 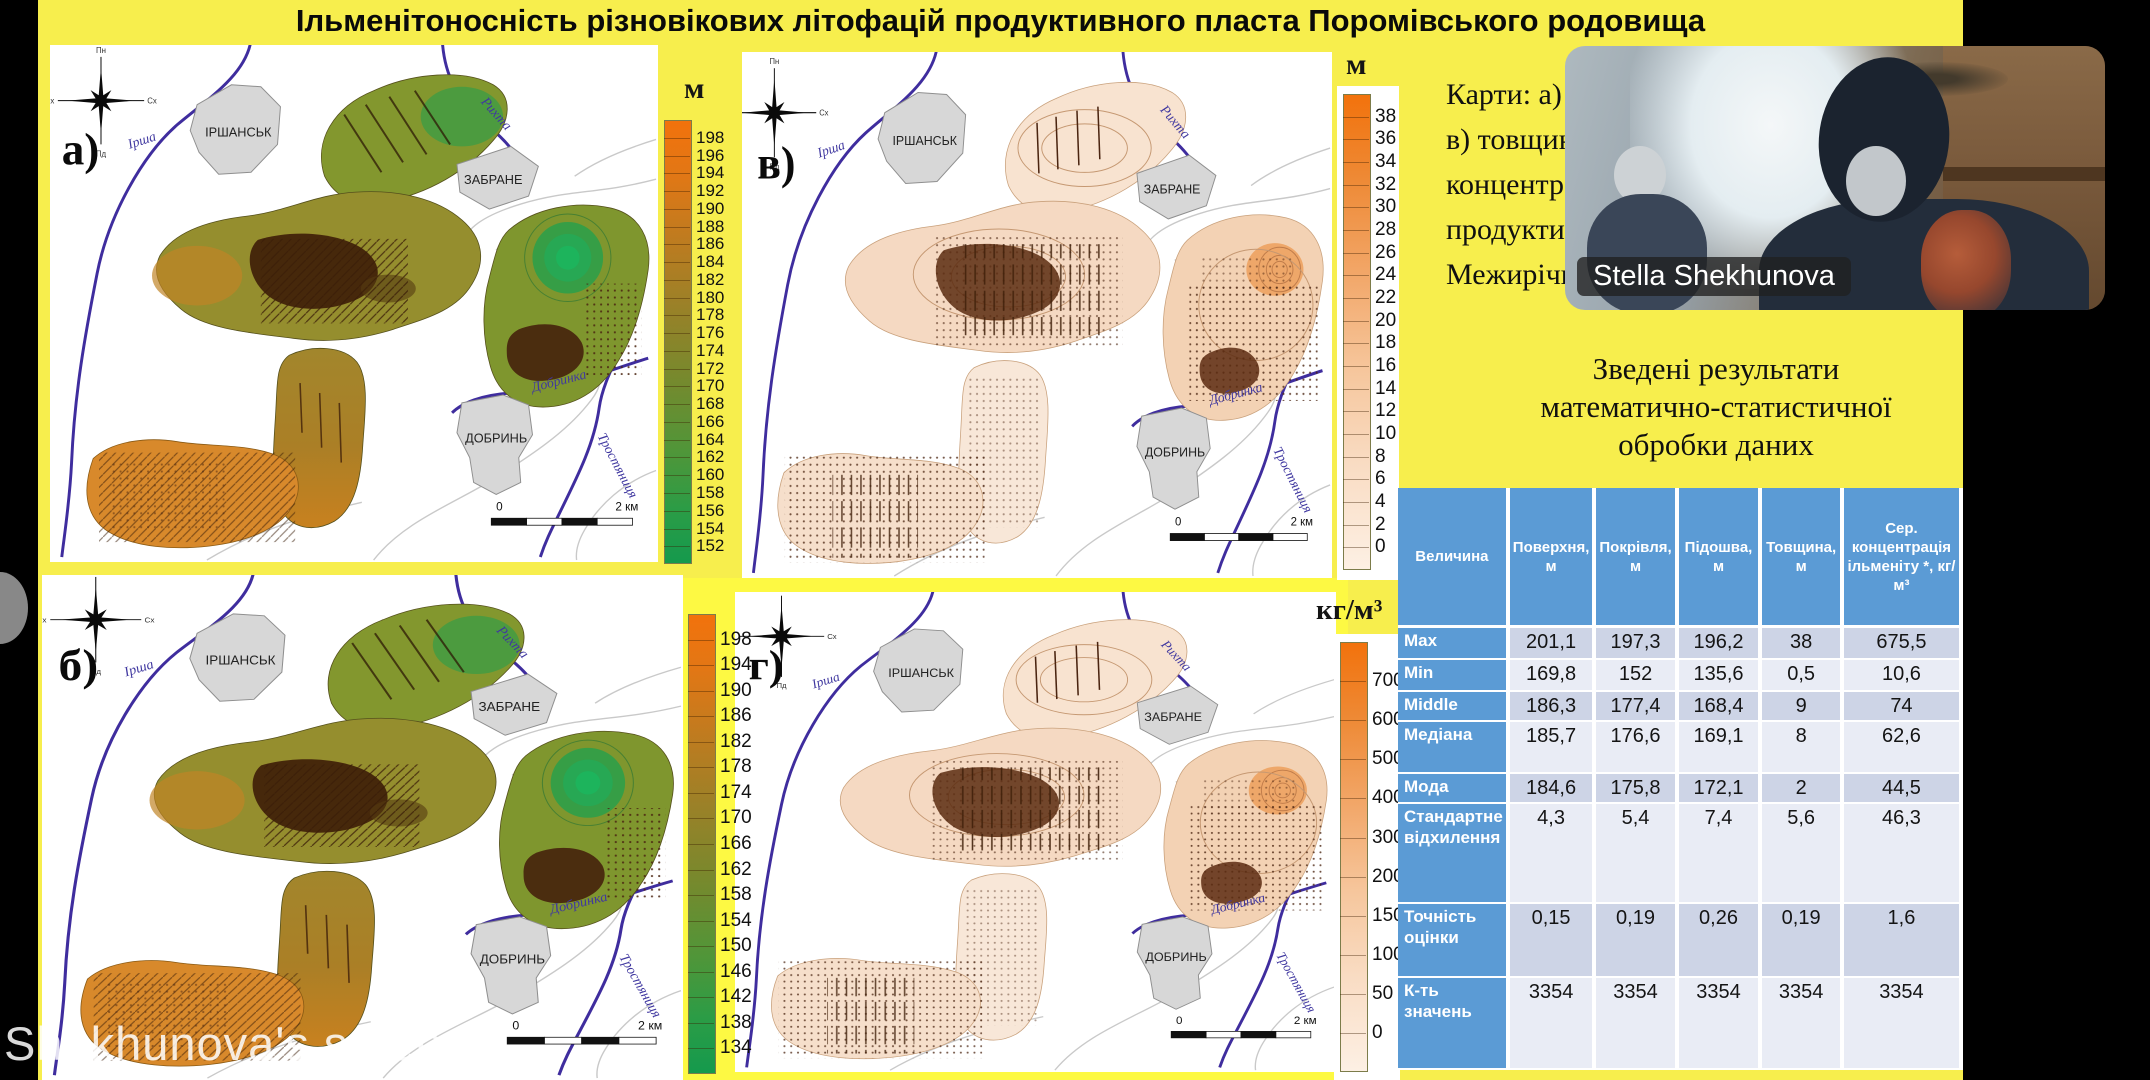 What do you see at coordinates (1553, 748) in the screenshot?
I see `stats-cell: 185,7` at bounding box center [1553, 748].